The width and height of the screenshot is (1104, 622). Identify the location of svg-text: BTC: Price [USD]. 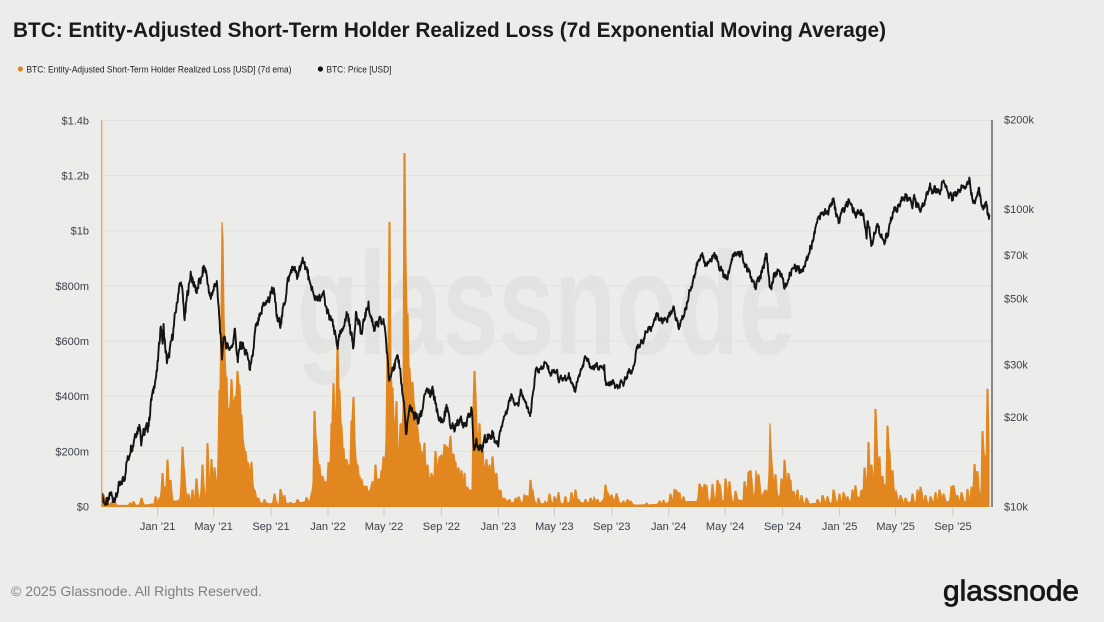
(359, 69).